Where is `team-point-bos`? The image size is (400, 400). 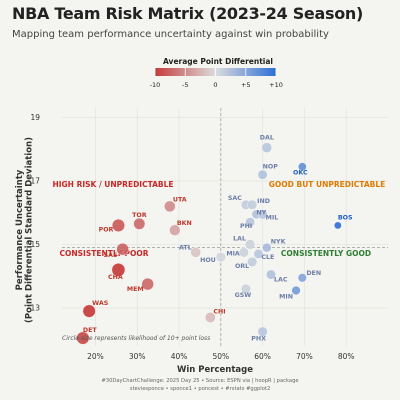 team-point-bos is located at coordinates (338, 225).